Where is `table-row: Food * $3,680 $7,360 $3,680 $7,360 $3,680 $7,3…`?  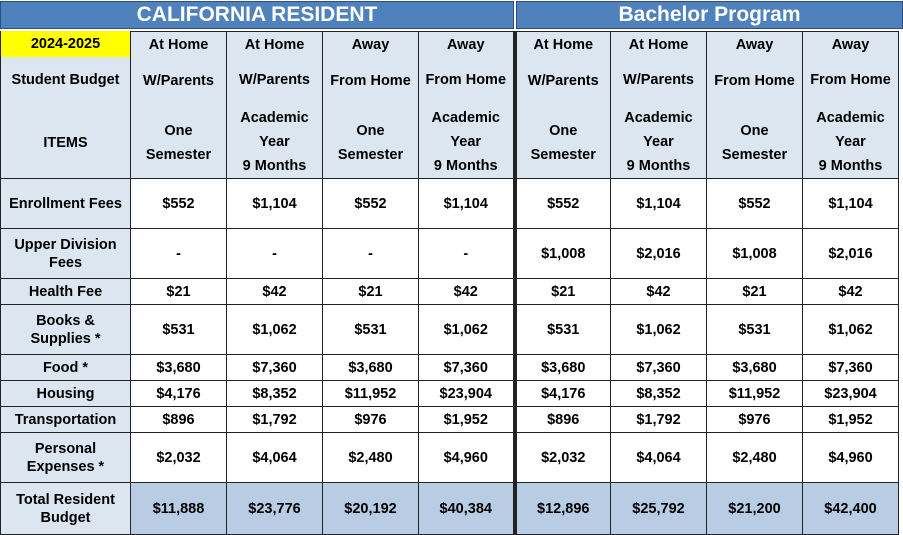
table-row: Food * $3,680 $7,360 $3,680 $7,360 $3,680 $7,3… is located at coordinates (449, 367).